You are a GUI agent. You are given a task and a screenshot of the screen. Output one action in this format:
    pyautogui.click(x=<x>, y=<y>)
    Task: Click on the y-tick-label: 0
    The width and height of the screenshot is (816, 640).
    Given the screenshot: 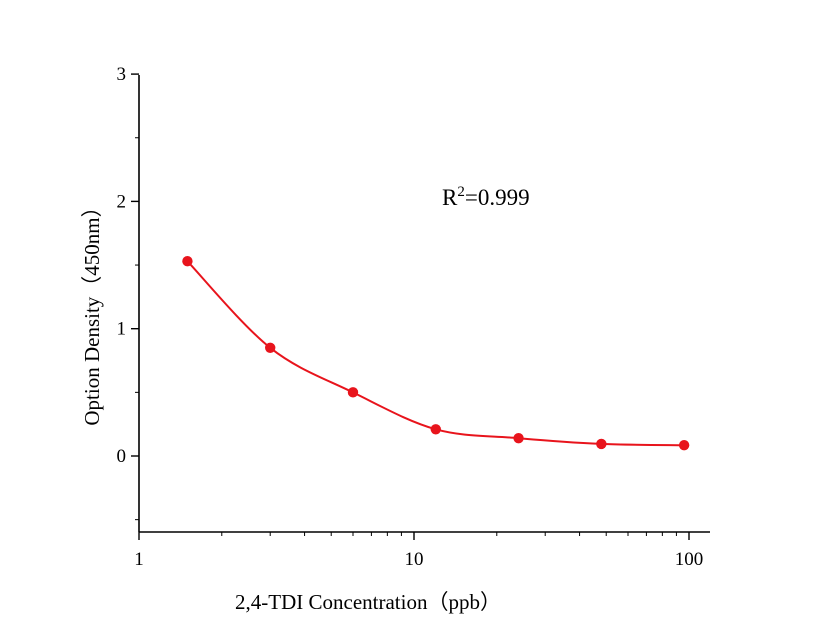 What is the action you would take?
    pyautogui.click(x=122, y=456)
    